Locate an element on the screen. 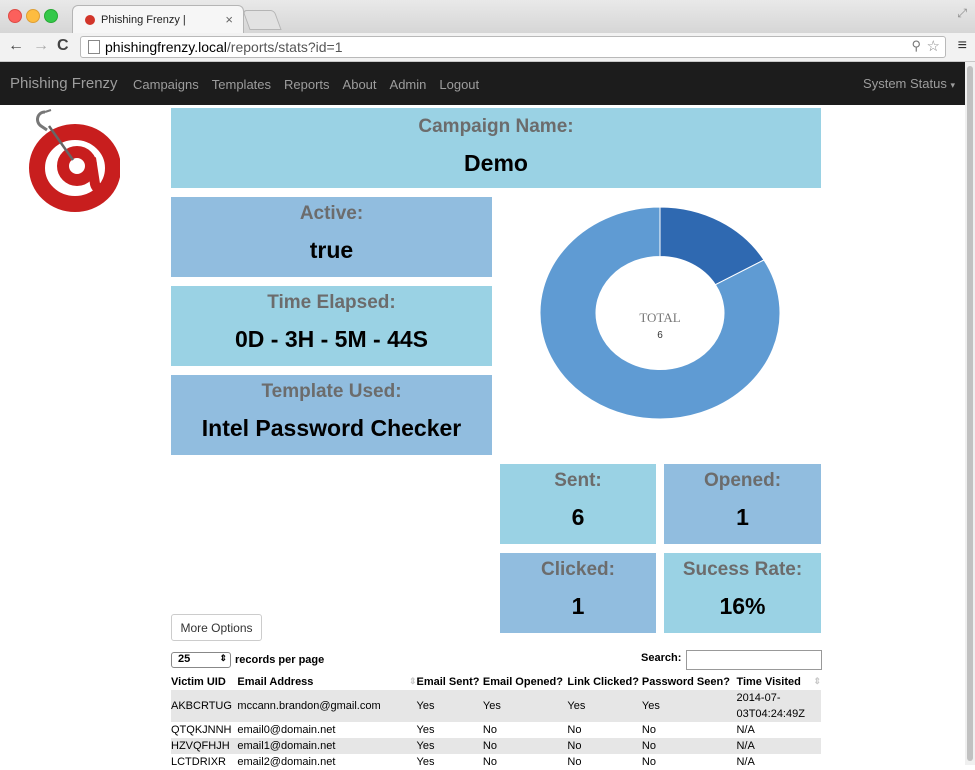 The height and width of the screenshot is (770, 975). zoom-icon: ⚲ is located at coordinates (916, 45).